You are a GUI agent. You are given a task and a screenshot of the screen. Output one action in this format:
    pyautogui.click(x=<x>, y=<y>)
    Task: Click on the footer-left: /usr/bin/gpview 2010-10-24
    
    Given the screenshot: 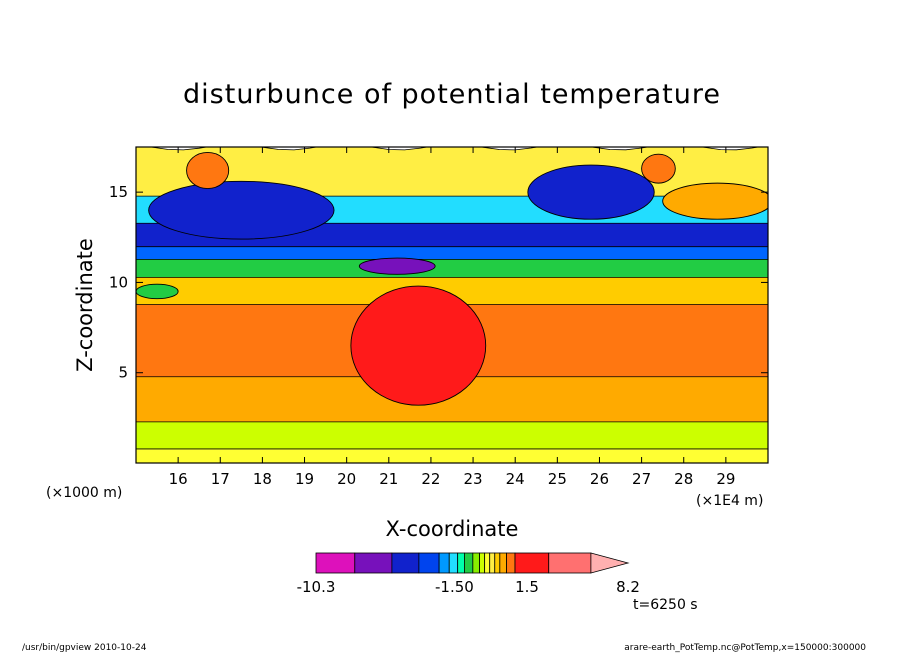 What is the action you would take?
    pyautogui.click(x=84, y=648)
    